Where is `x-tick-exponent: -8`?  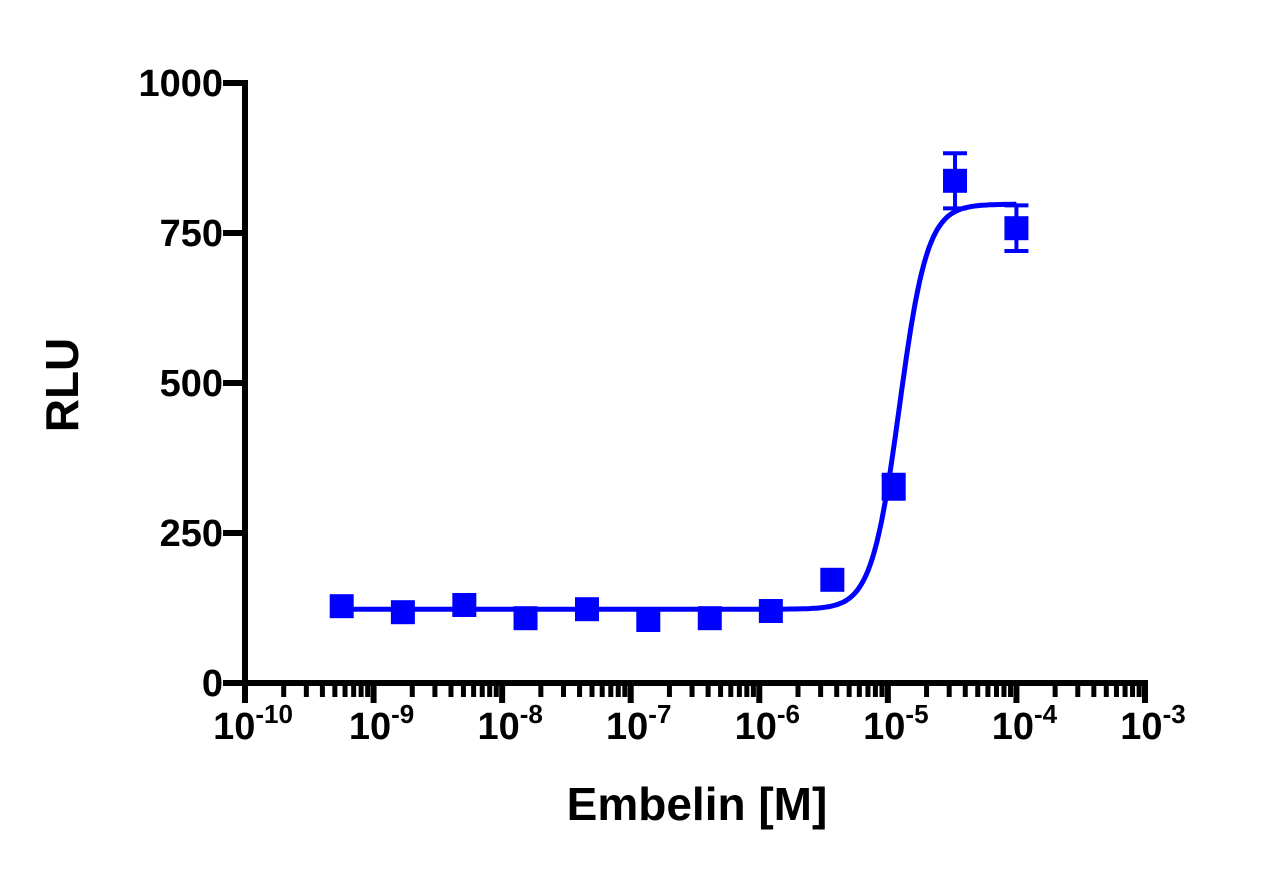
x-tick-exponent: -8 is located at coordinates (531, 714).